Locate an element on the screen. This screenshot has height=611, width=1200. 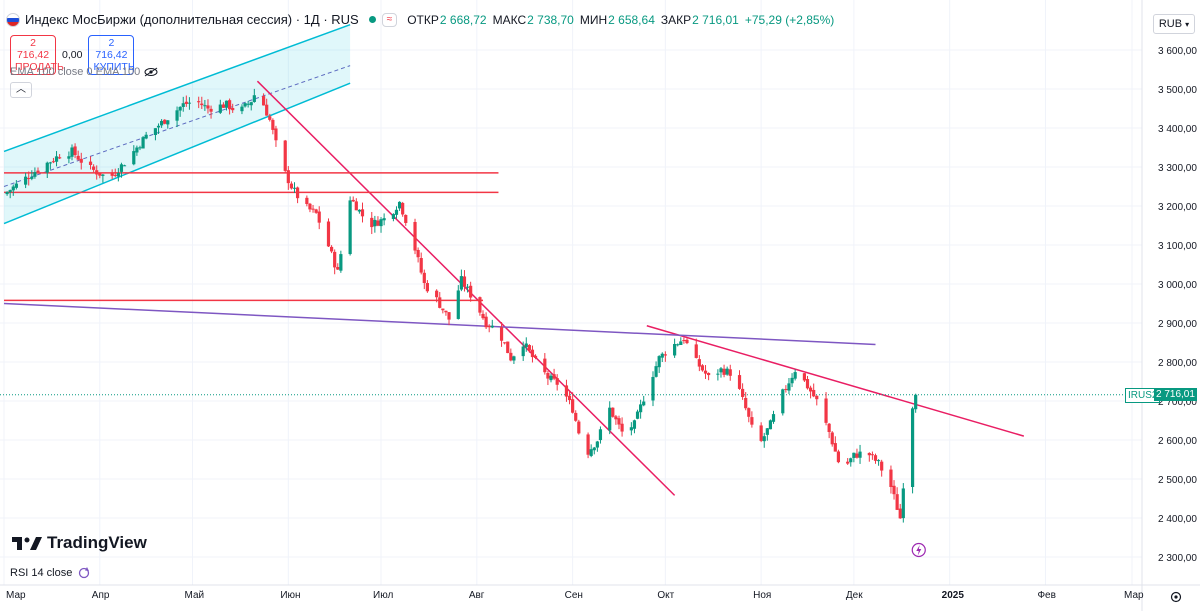
trade-panel: 2 716,42 ПРОДАТЬ 0,00 2 716,42 КУПИТЬ is located at coordinates (72, 55).